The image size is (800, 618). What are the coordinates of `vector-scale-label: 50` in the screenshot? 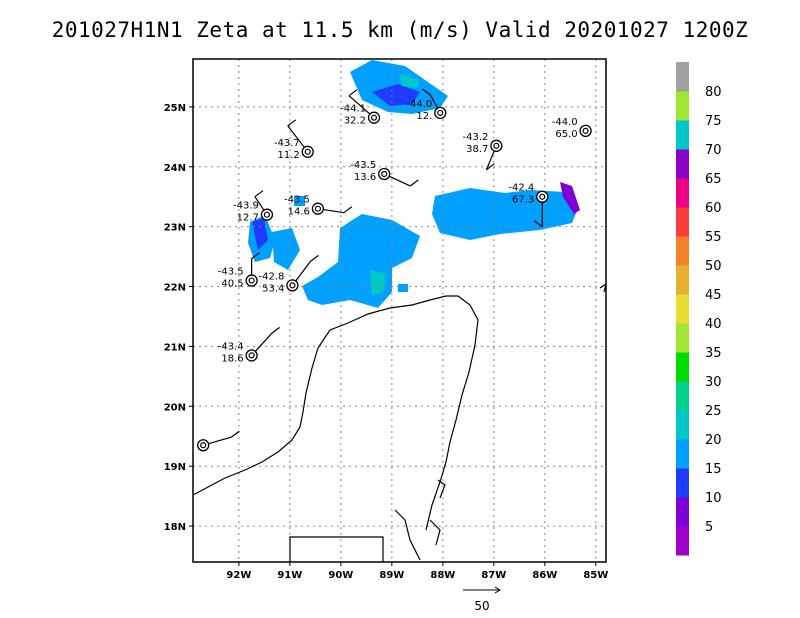 It's located at (481, 606).